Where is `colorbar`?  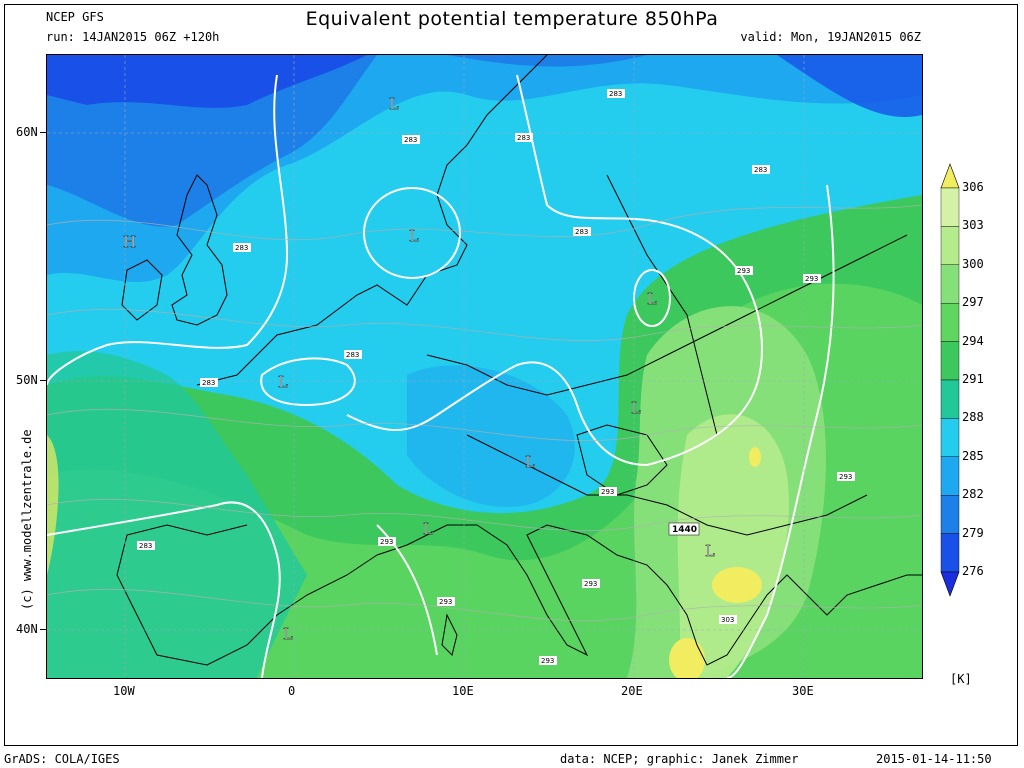 colorbar is located at coordinates (950, 380).